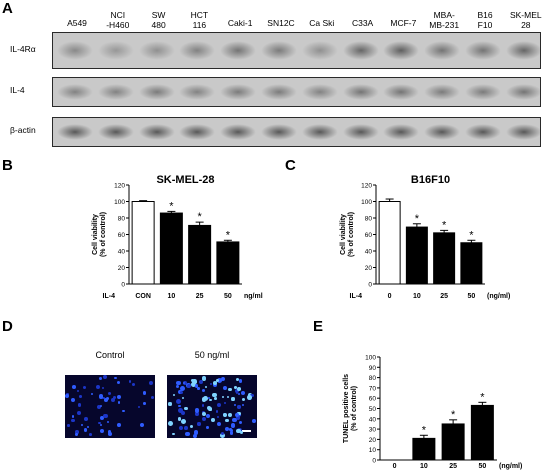  Describe the element at coordinates (369, 252) in the screenshot. I see `y-tick-label: 40` at that location.